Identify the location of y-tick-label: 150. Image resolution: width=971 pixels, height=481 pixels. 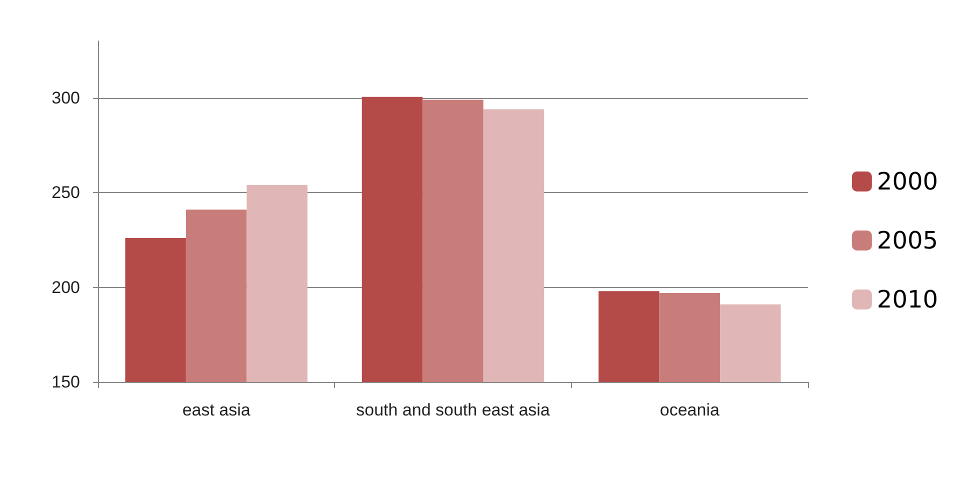
(66, 382).